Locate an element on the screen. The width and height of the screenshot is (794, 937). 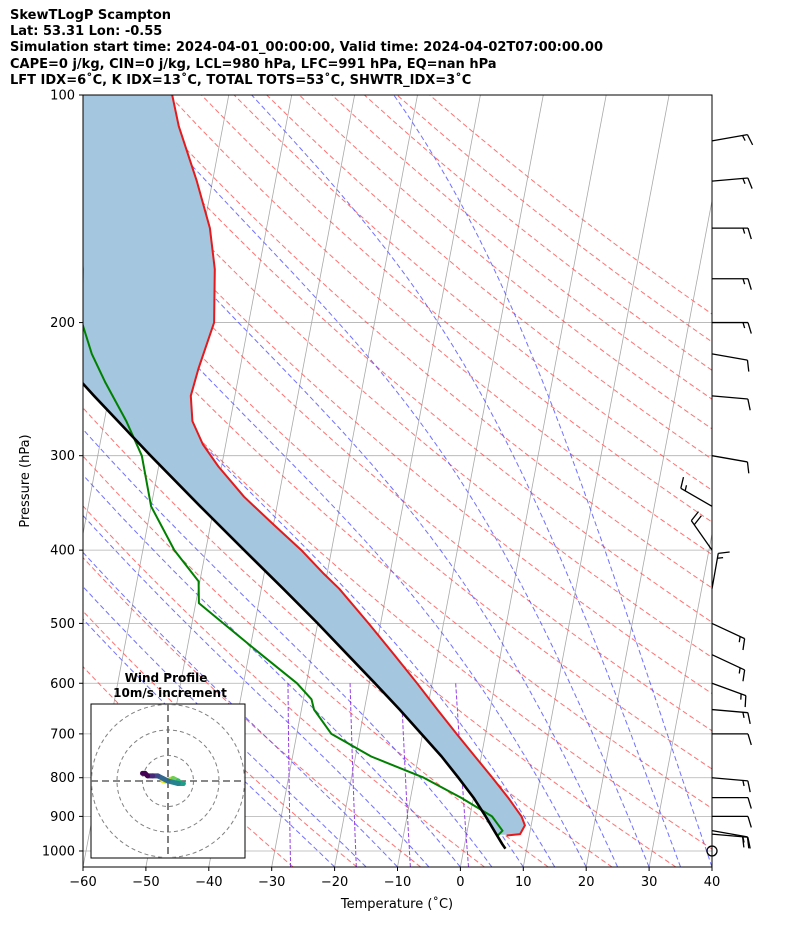
chart-title: SkewTLogP Scampton is located at coordinates (91, 15).